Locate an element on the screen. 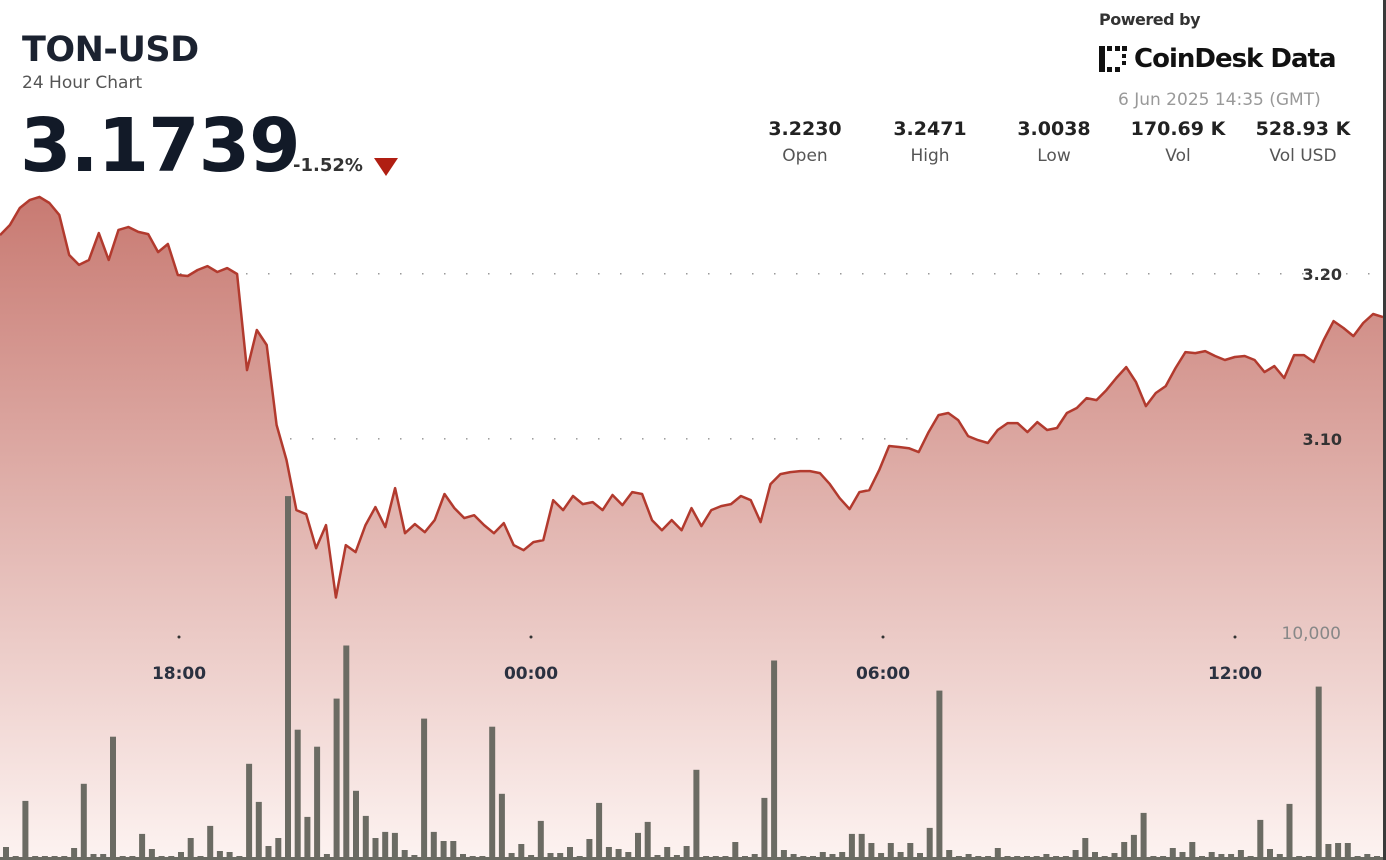  down-arrow-icon is located at coordinates (386, 167).